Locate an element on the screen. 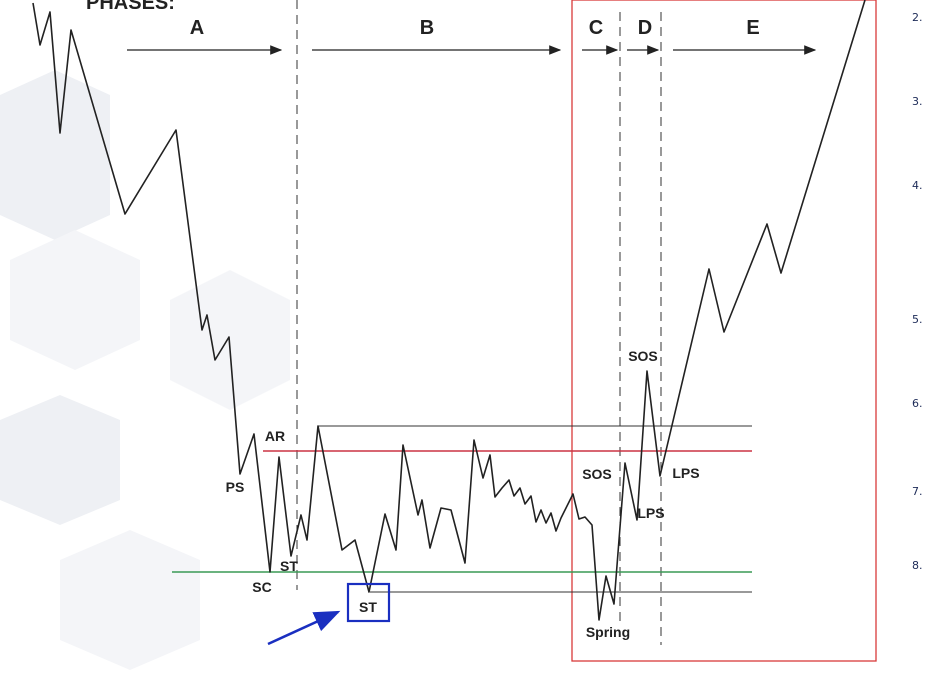  list-number: 8. is located at coordinates (917, 565).